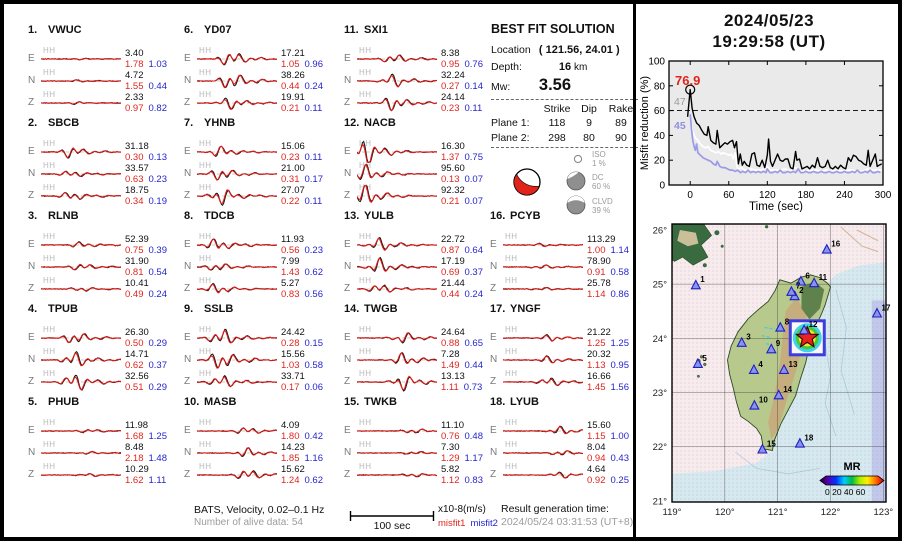 This screenshot has height=541, width=902. I want to click on misfit1-value: 1.12, so click(450, 480).